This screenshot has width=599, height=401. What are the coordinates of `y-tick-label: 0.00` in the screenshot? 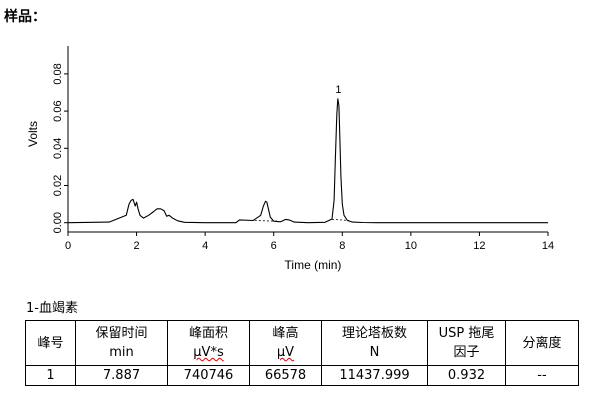 It's located at (58, 222).